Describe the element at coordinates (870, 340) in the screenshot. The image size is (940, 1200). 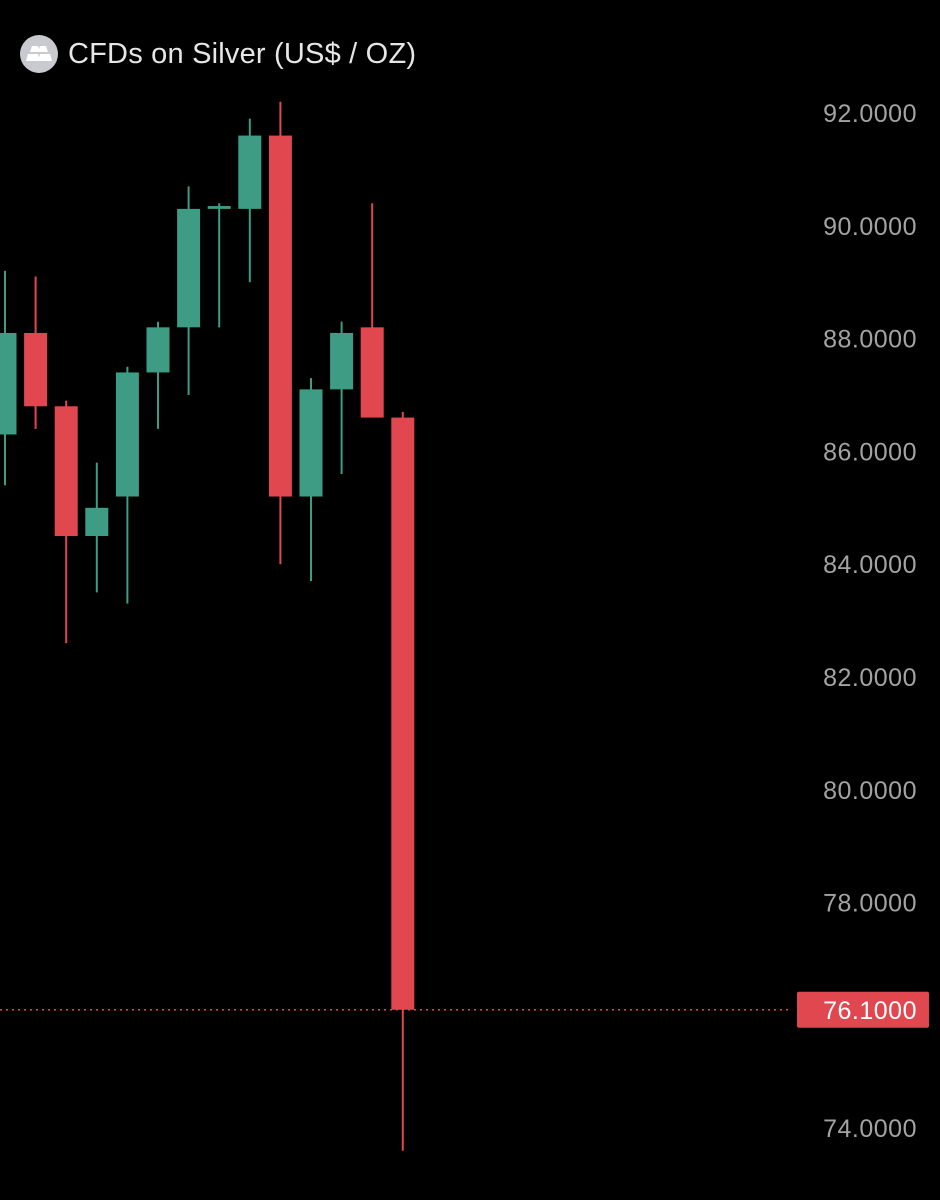
I see `y-tick-label: 88.0000` at that location.